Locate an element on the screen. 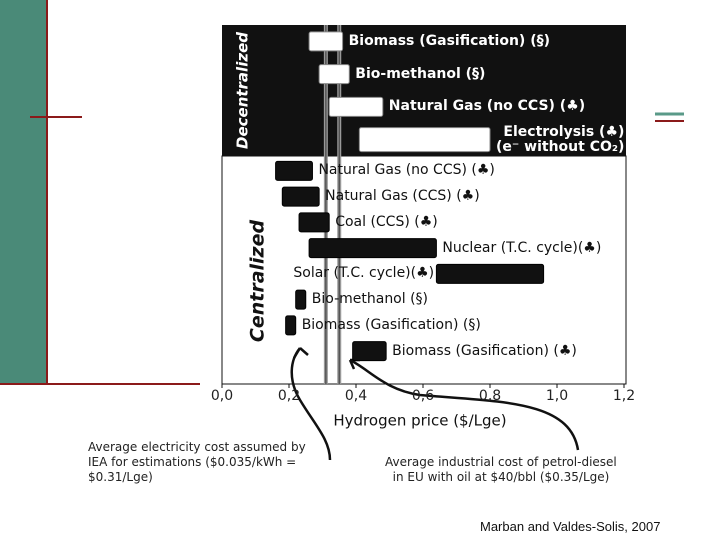 The width and height of the screenshot is (720, 540). bar-label: Electrolysis (♣) (e⁻ without CO₂) is located at coordinates (560, 139).